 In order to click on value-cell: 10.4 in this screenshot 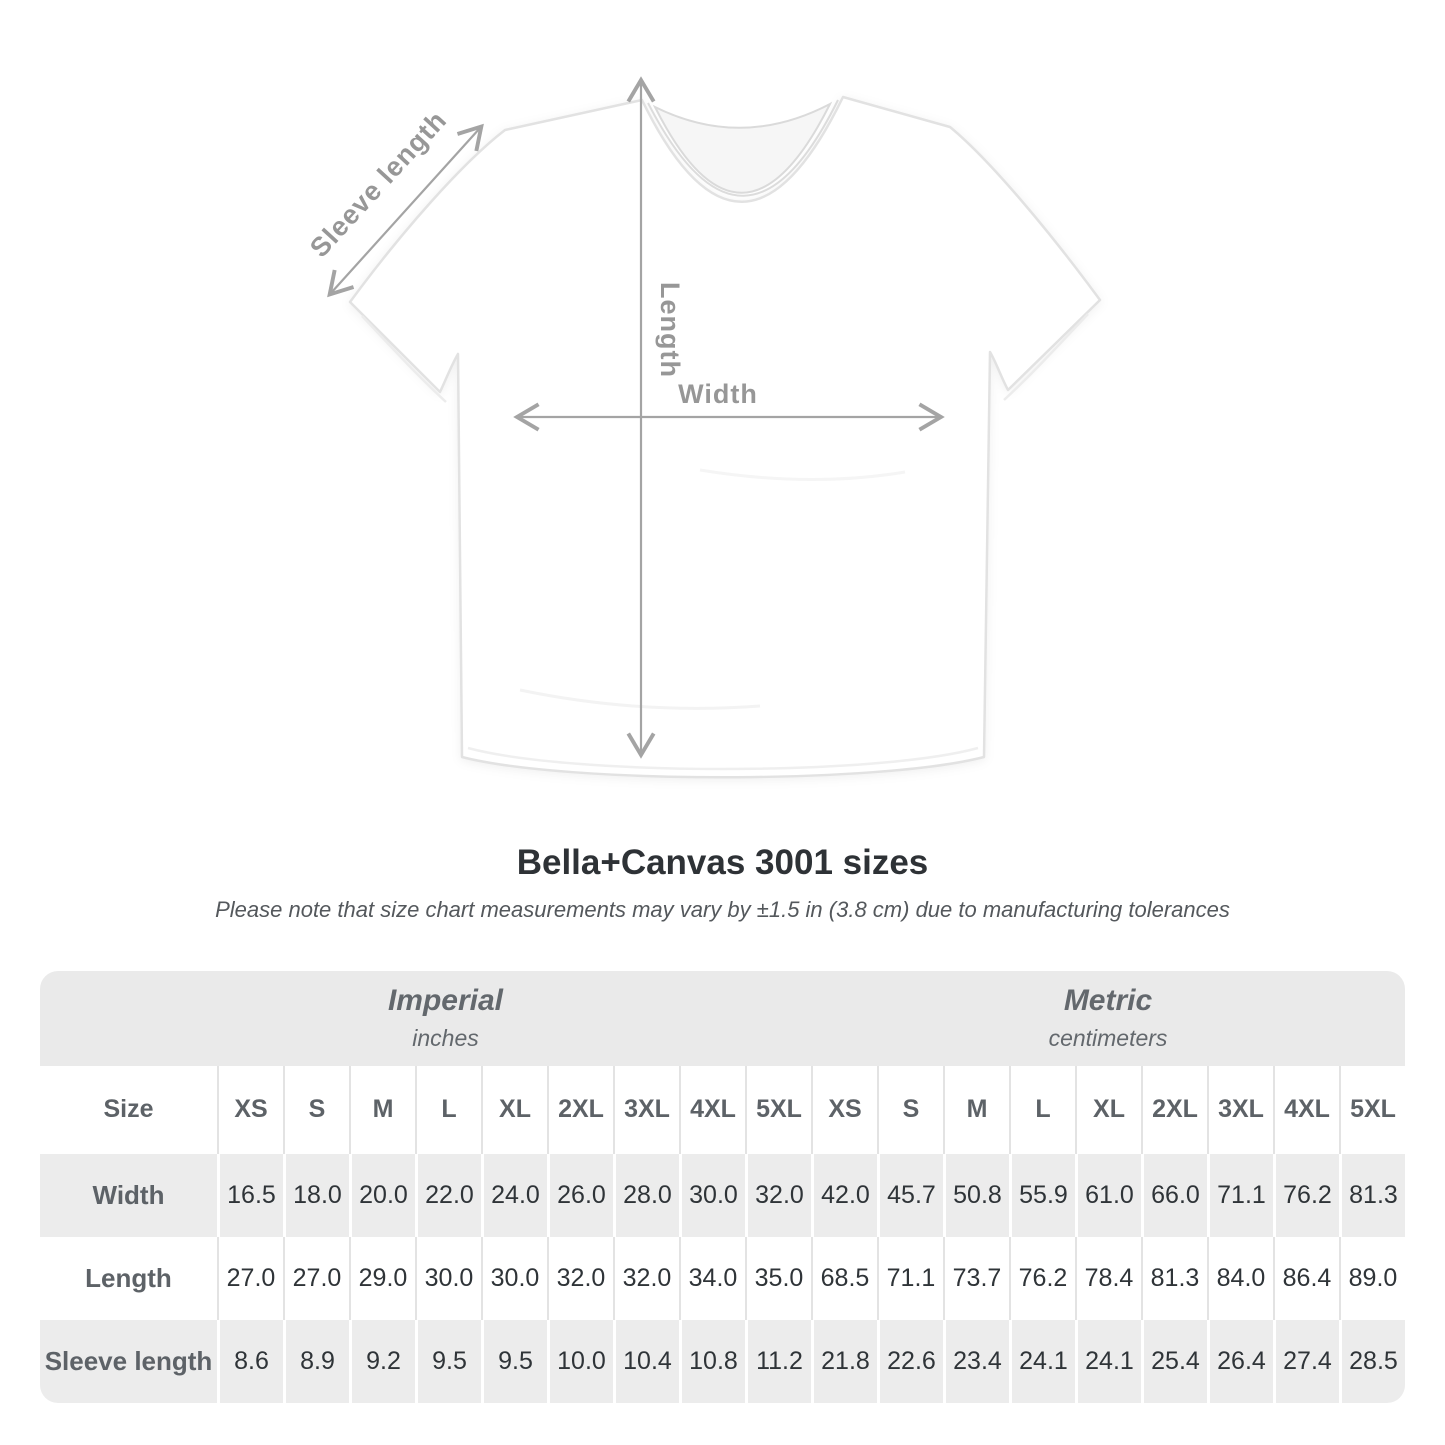, I will do `click(646, 1361)`.